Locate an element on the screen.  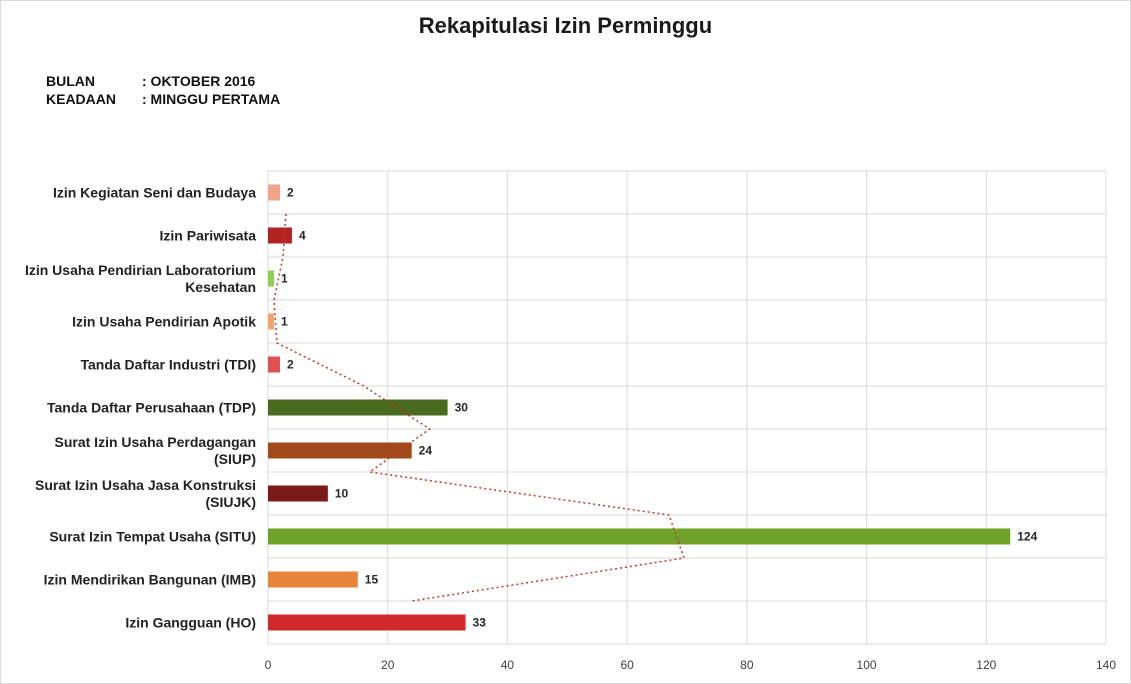
category-label: (SIUP) is located at coordinates (235, 459).